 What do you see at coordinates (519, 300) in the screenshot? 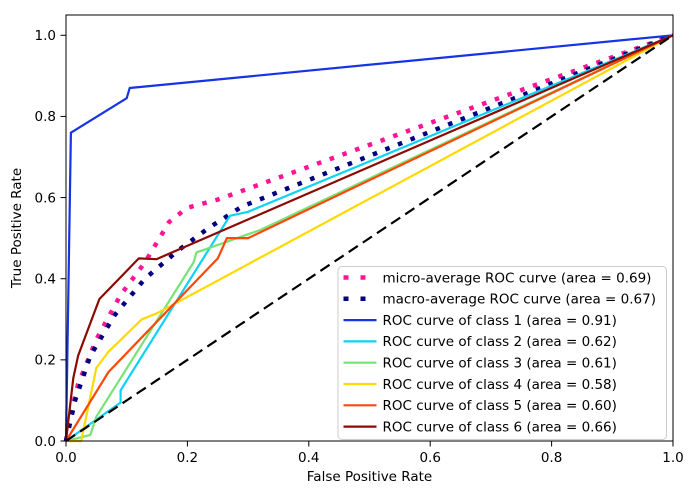
I see `legend-label-macro-average: macro-average ROC curve (area = 0.67)` at bounding box center [519, 300].